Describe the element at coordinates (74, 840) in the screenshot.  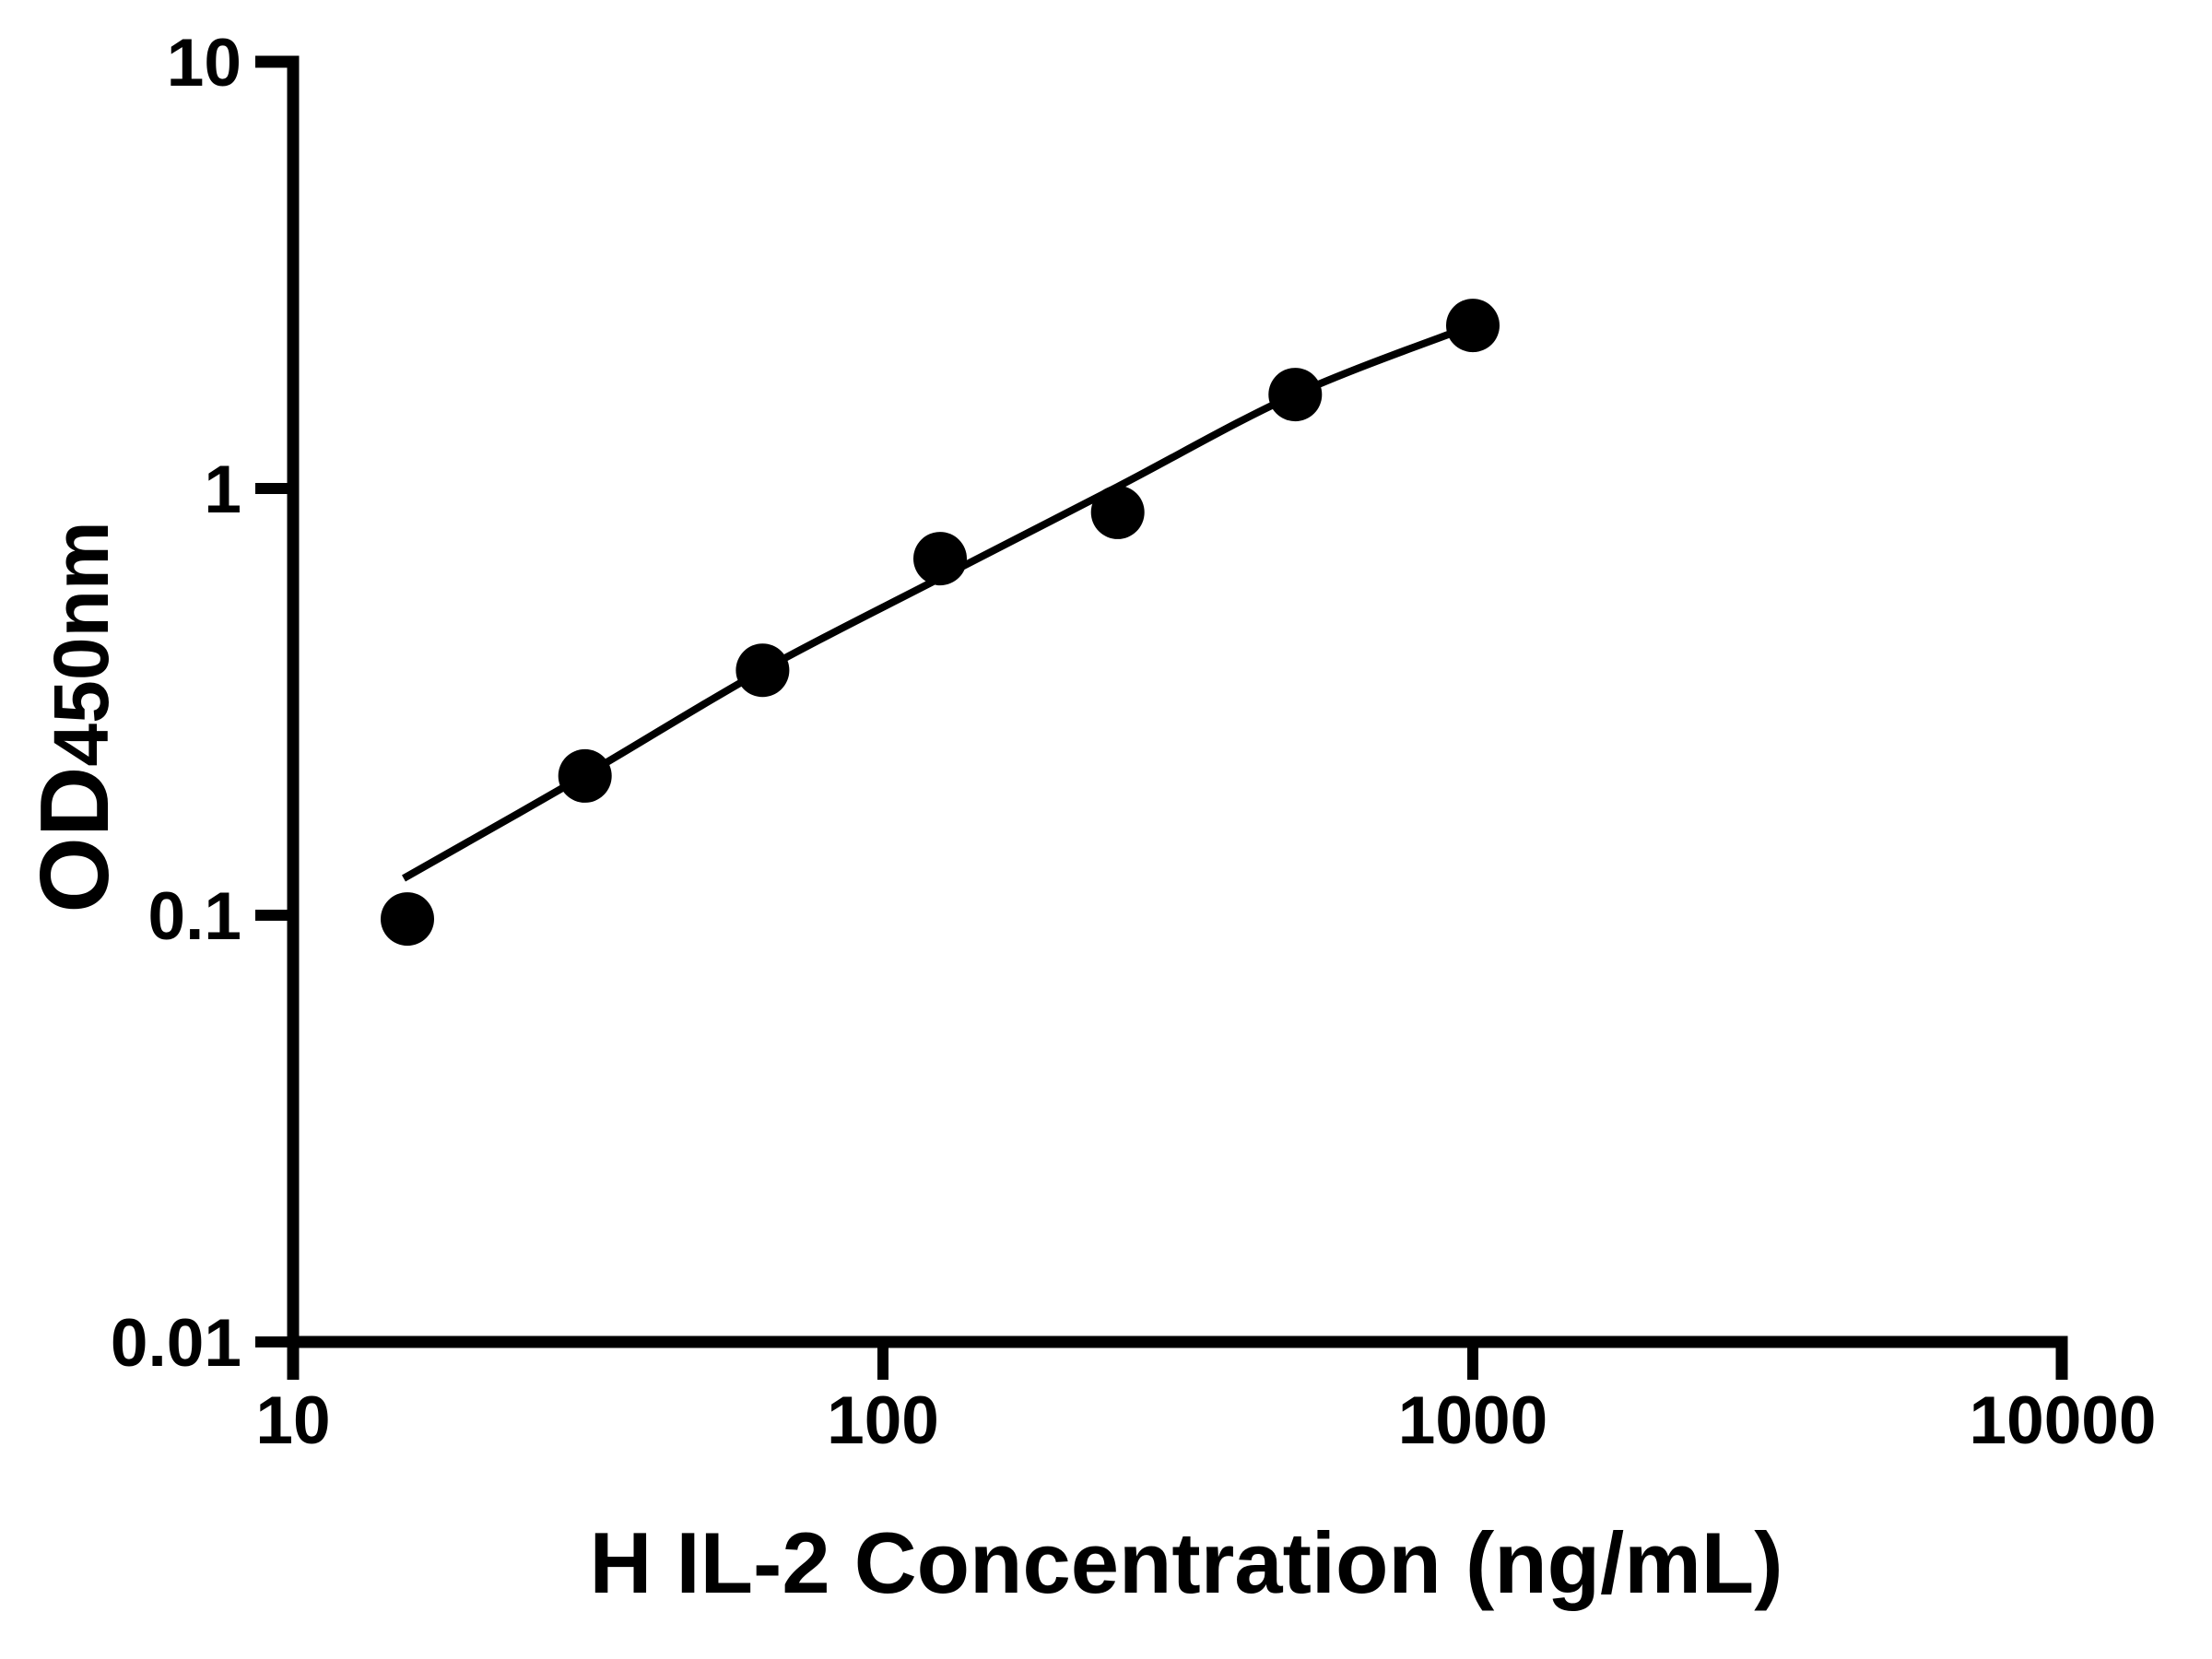
I see `y-axis-title-main: OD` at that location.